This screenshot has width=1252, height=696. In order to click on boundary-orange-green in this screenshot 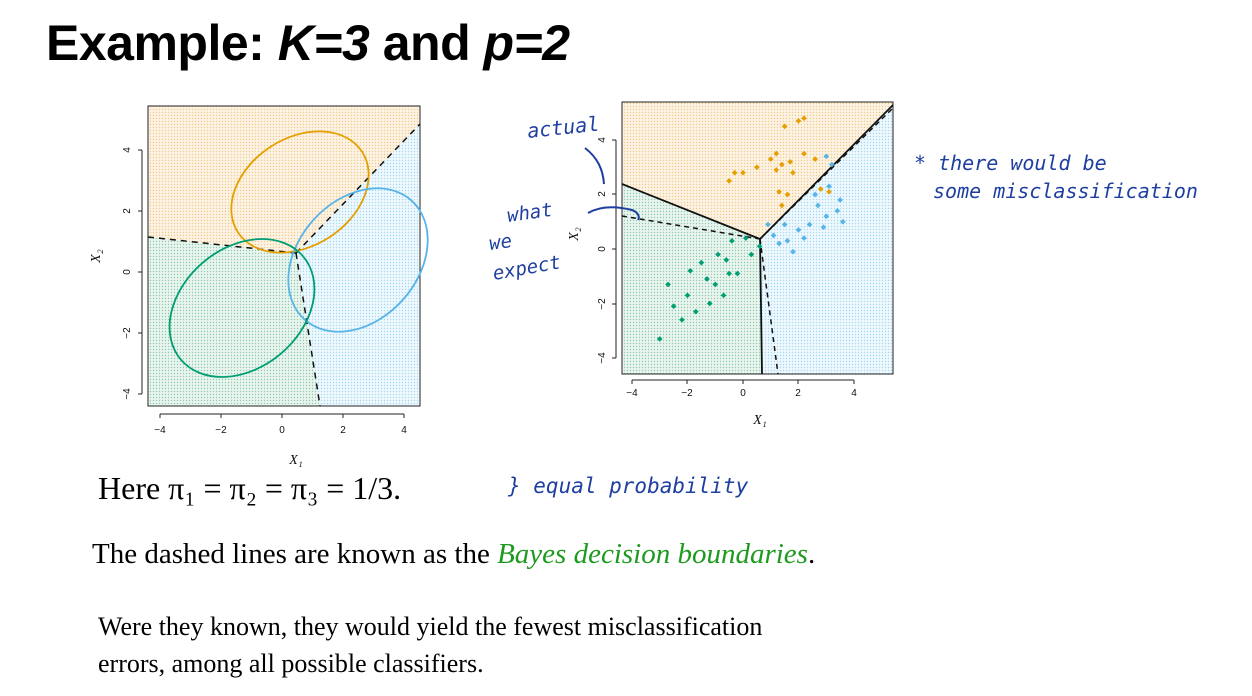, I will do `click(222, 245)`.